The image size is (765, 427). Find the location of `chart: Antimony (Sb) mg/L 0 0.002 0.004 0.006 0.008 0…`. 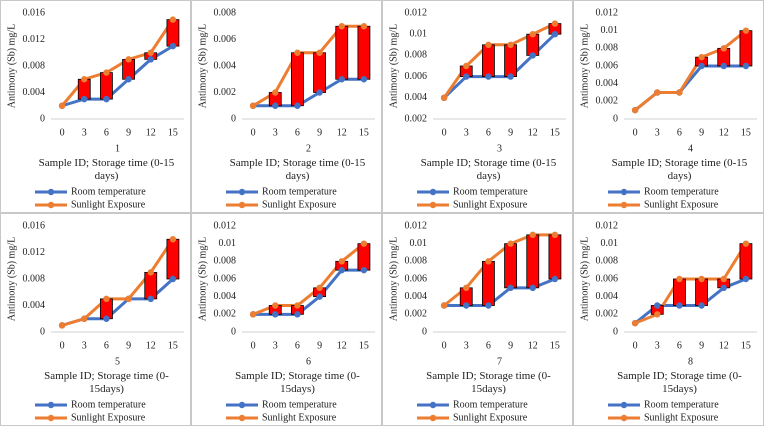

chart: Antimony (Sb) mg/L 0 0.002 0.004 0.006 0.008 0… is located at coordinates (668, 321).